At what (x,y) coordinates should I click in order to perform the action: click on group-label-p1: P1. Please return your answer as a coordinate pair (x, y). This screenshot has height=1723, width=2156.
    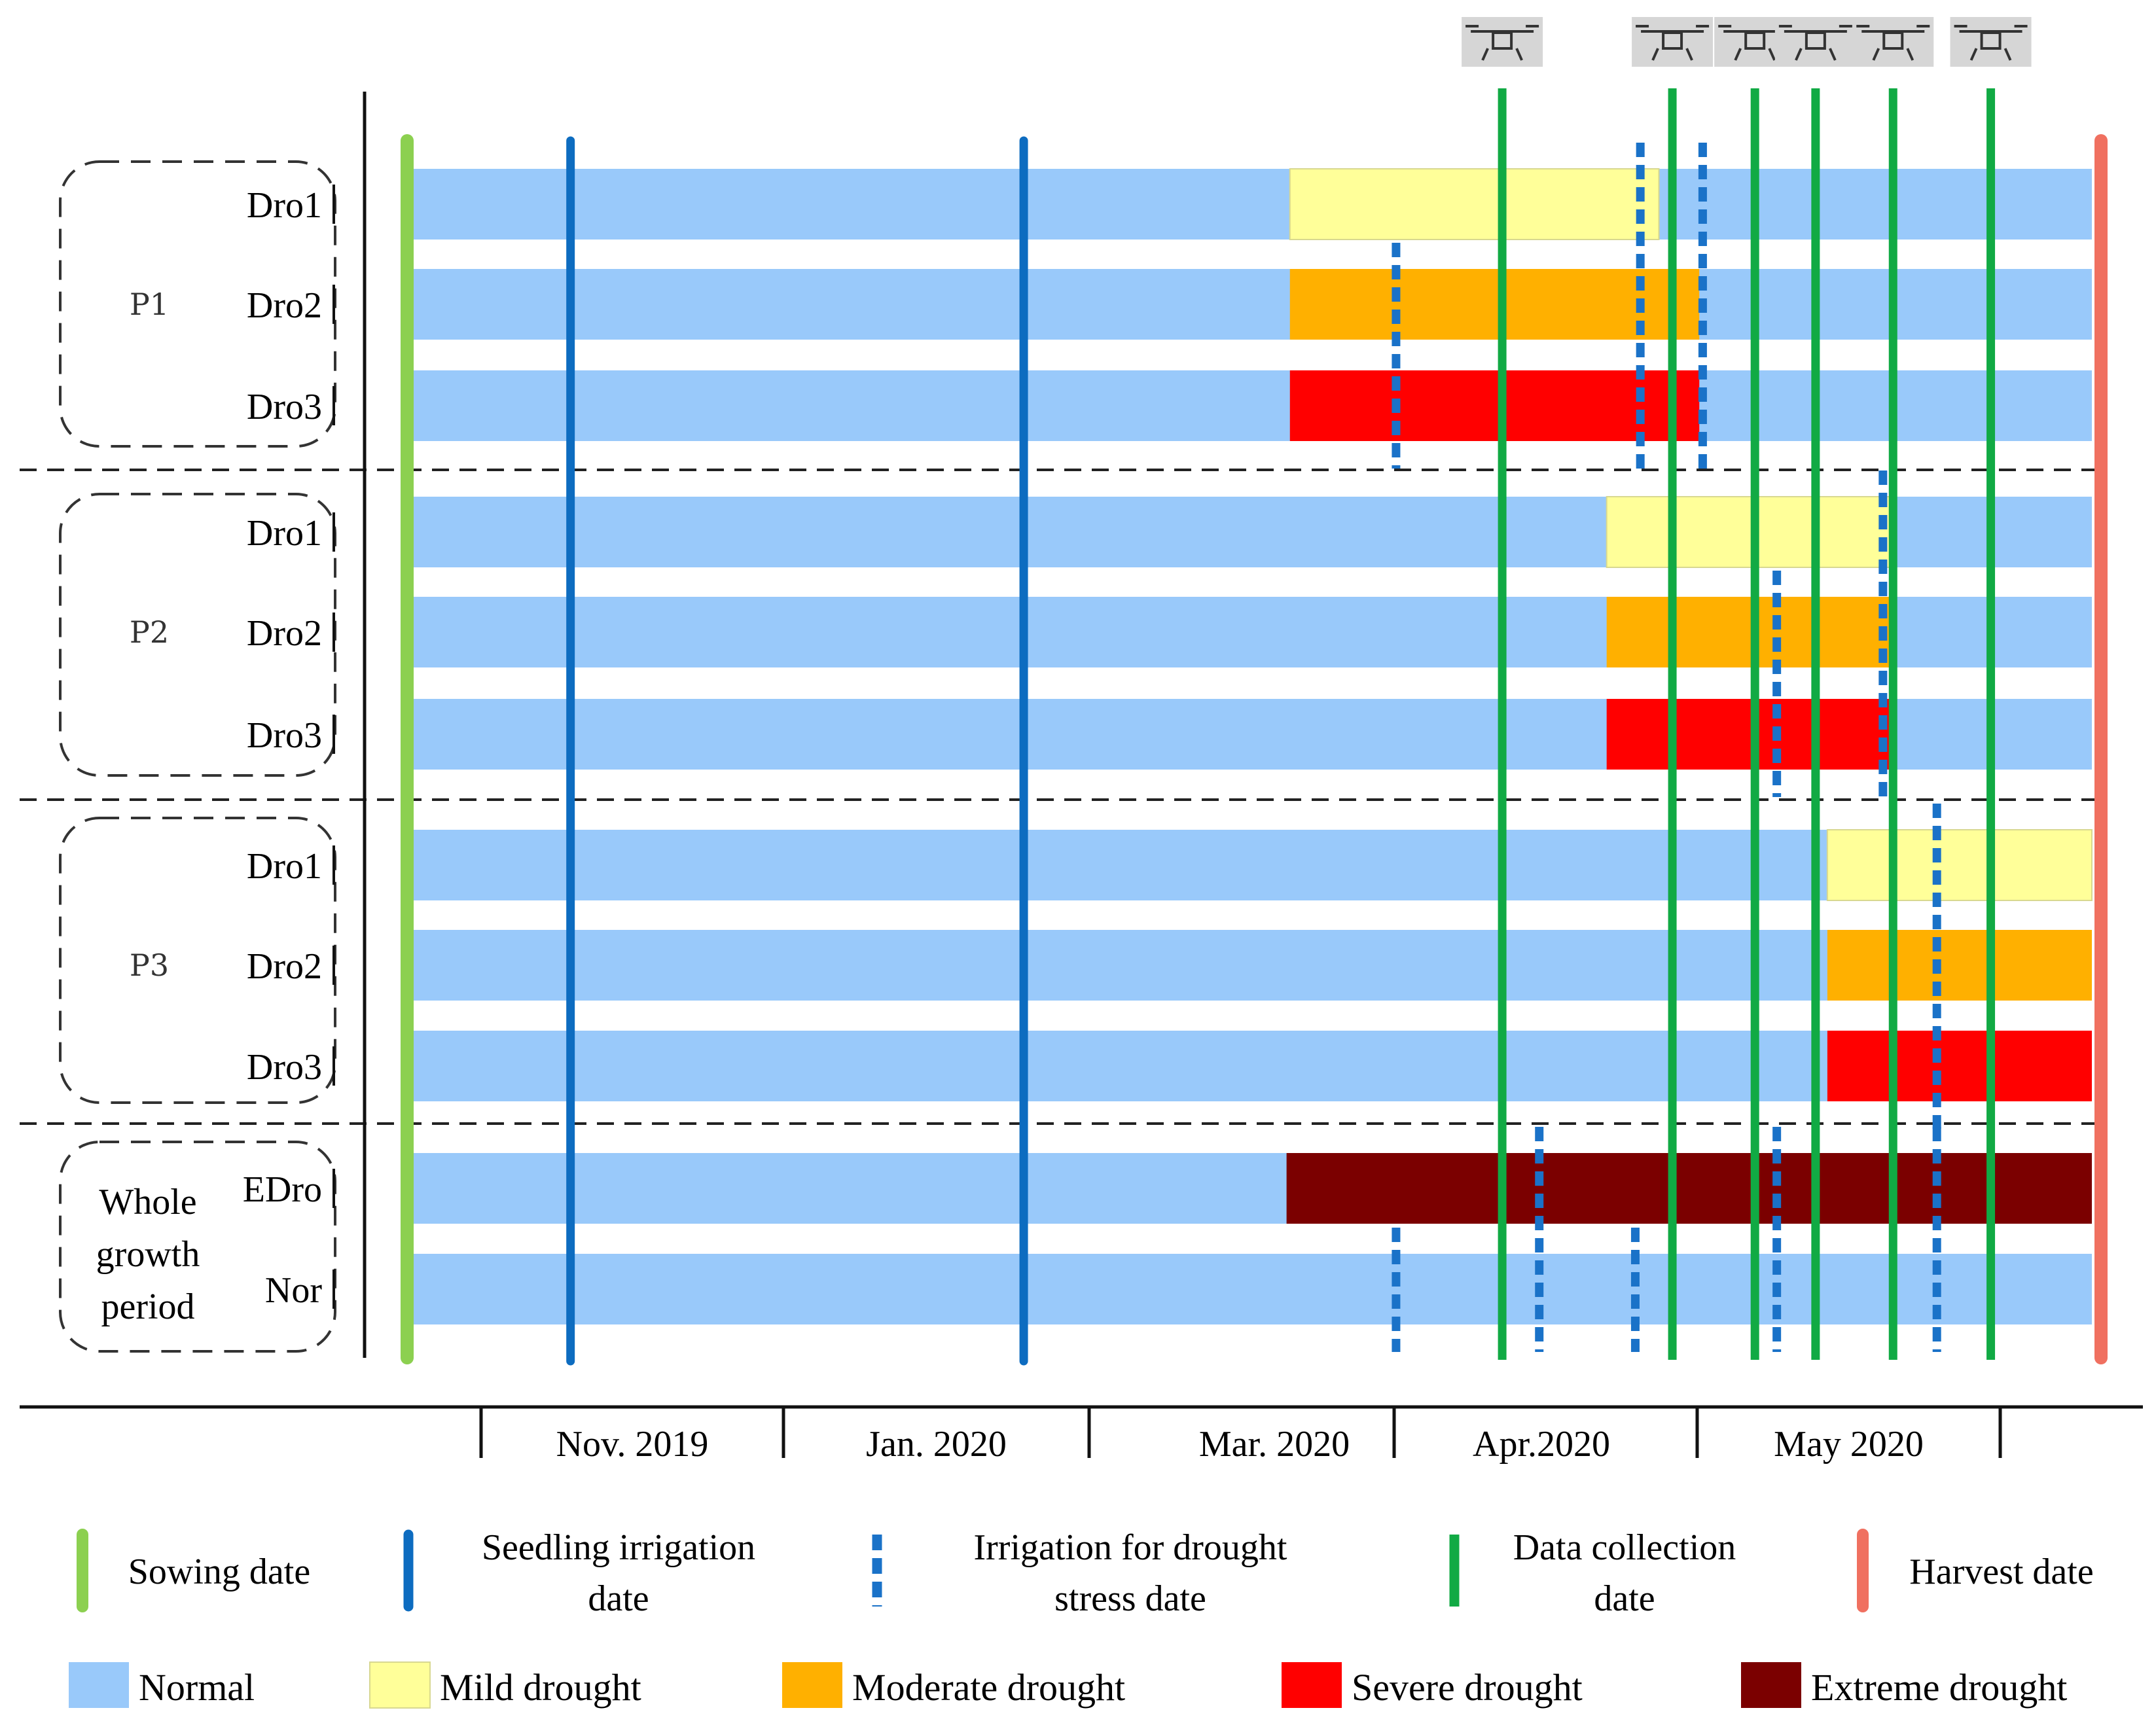
    Looking at the image, I should click on (149, 304).